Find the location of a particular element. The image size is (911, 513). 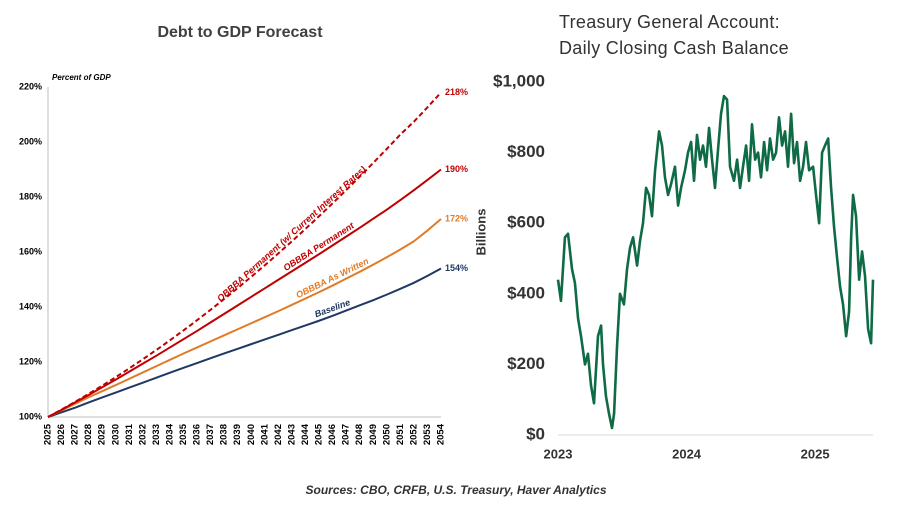

x-tick-label: 2039 is located at coordinates (237, 434).